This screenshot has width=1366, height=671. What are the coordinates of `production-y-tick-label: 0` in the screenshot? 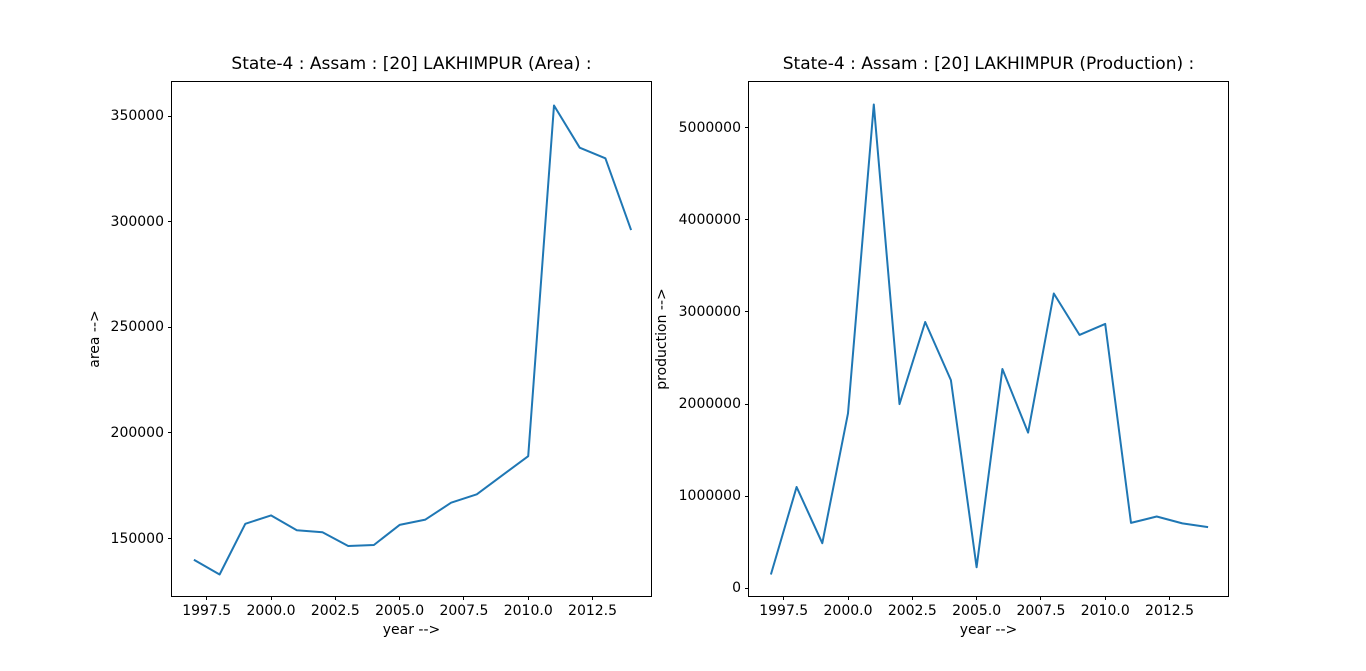 It's located at (736, 588).